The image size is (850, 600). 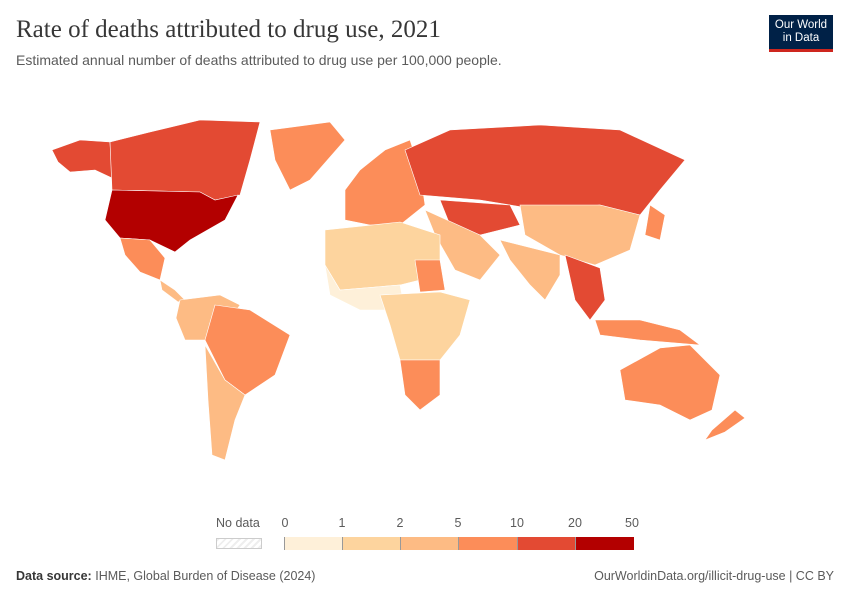 I want to click on region-sudan, so click(x=430, y=276).